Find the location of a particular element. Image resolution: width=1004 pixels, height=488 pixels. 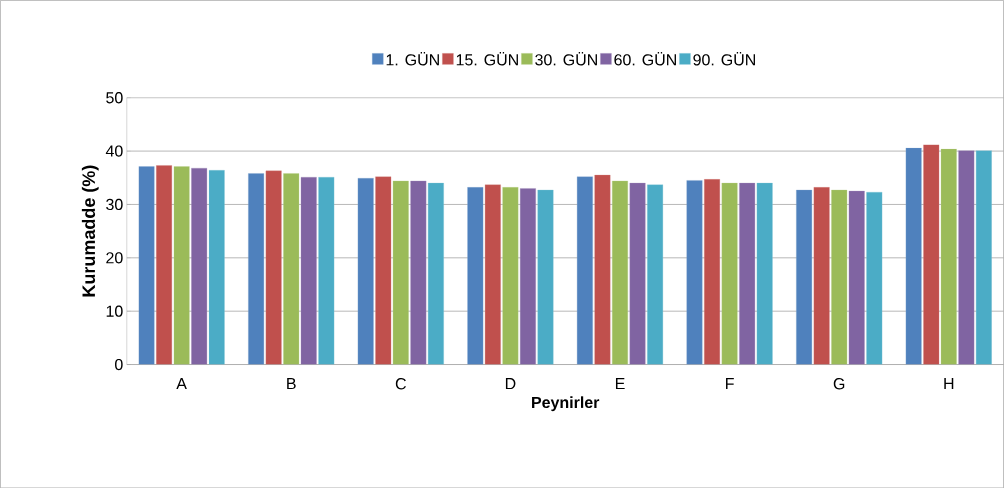

y-axis-title: Kurumadde (%) is located at coordinates (90, 231).